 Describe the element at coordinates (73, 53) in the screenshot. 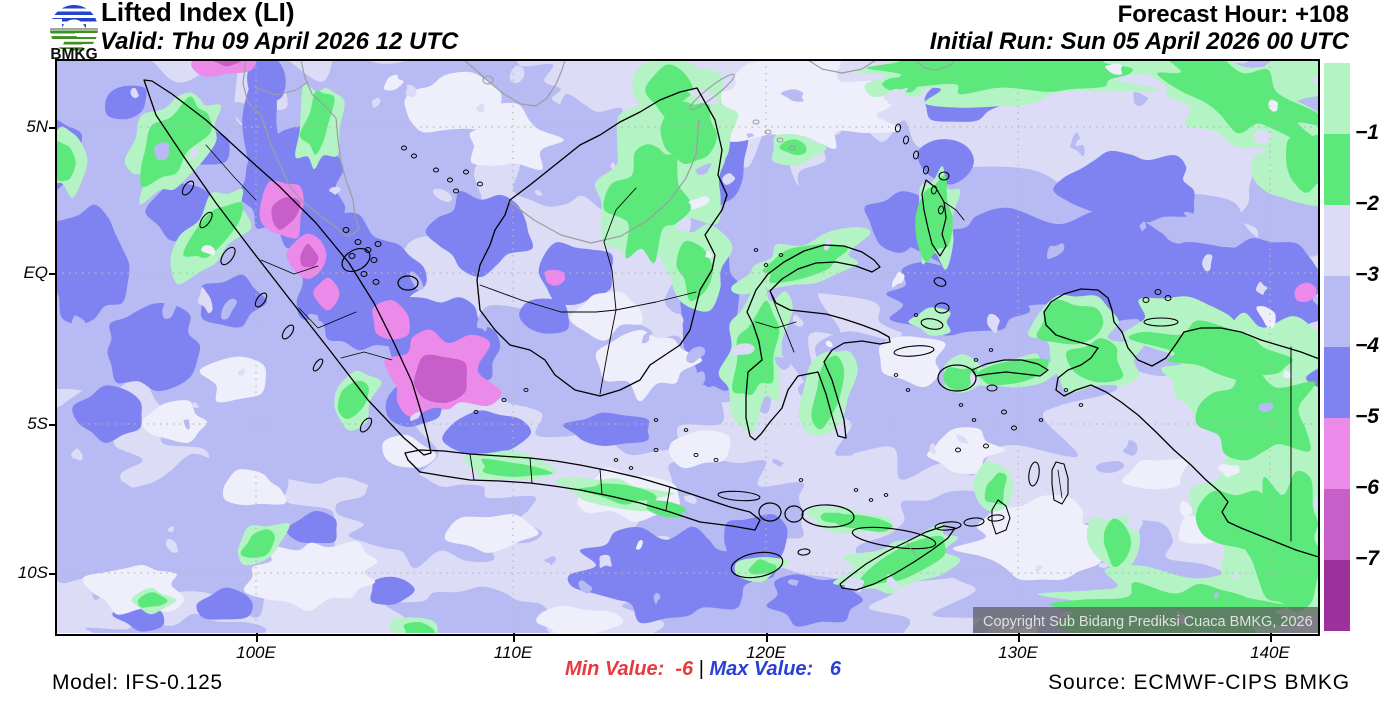

I see `svg-text: BMKG` at that location.